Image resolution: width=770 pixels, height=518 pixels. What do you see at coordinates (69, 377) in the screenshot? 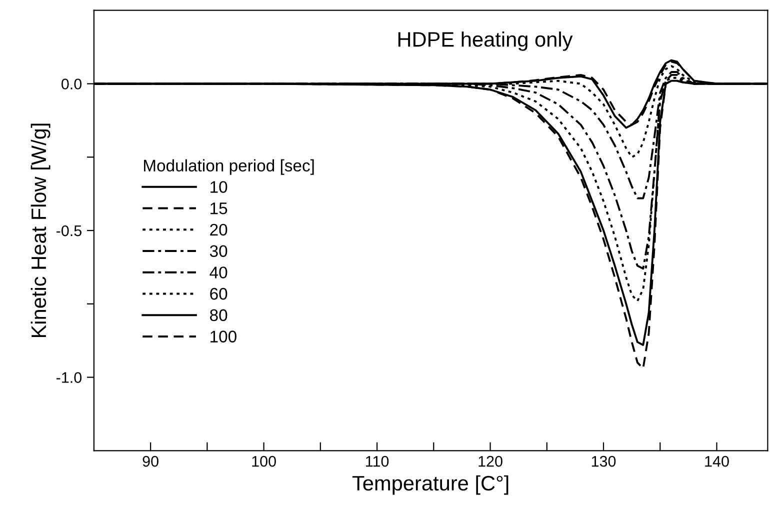
I see `y-tick-label: -1.0` at bounding box center [69, 377].